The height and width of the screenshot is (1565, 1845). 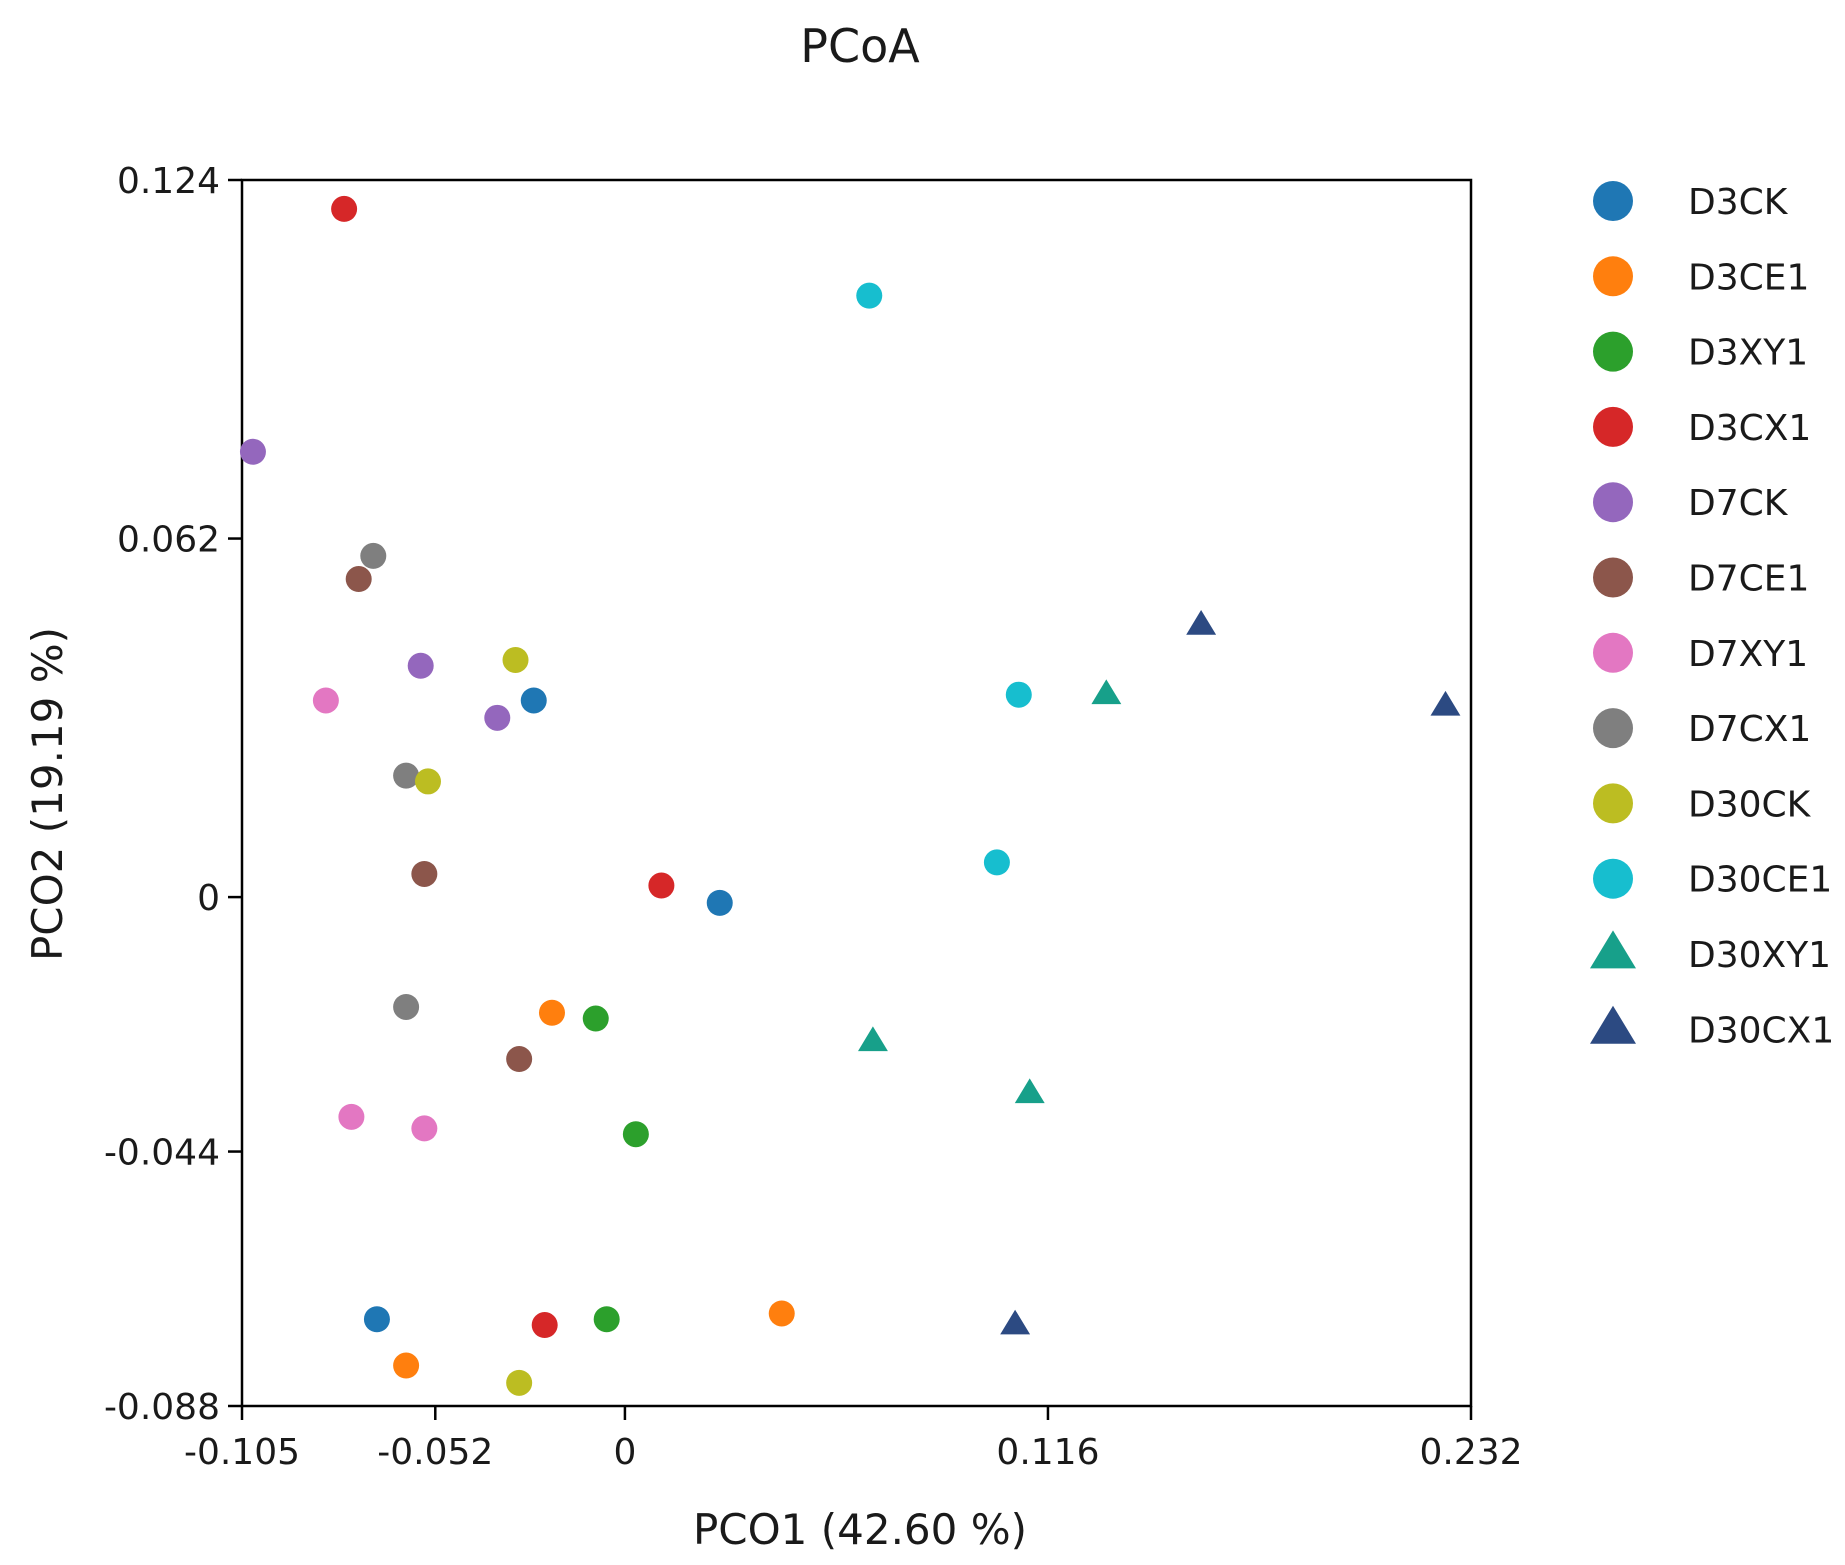 What do you see at coordinates (1613, 276) in the screenshot?
I see `legend-marker-d3ce1` at bounding box center [1613, 276].